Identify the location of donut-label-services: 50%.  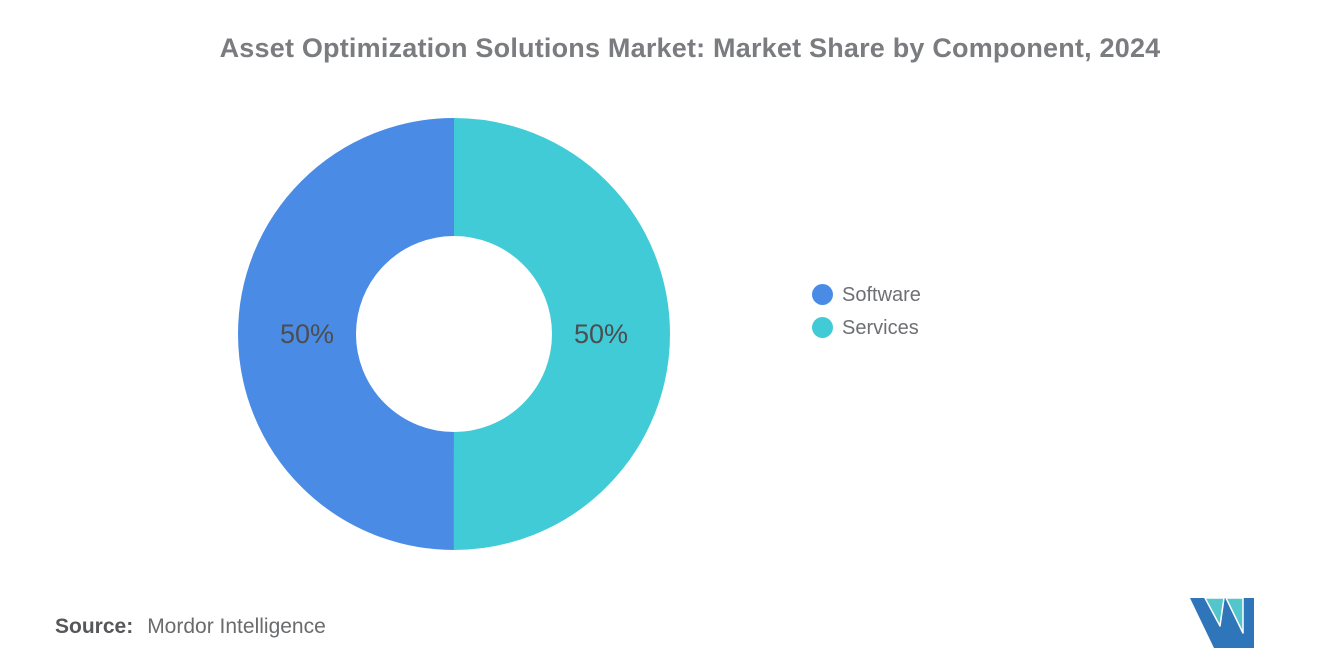
(601, 334).